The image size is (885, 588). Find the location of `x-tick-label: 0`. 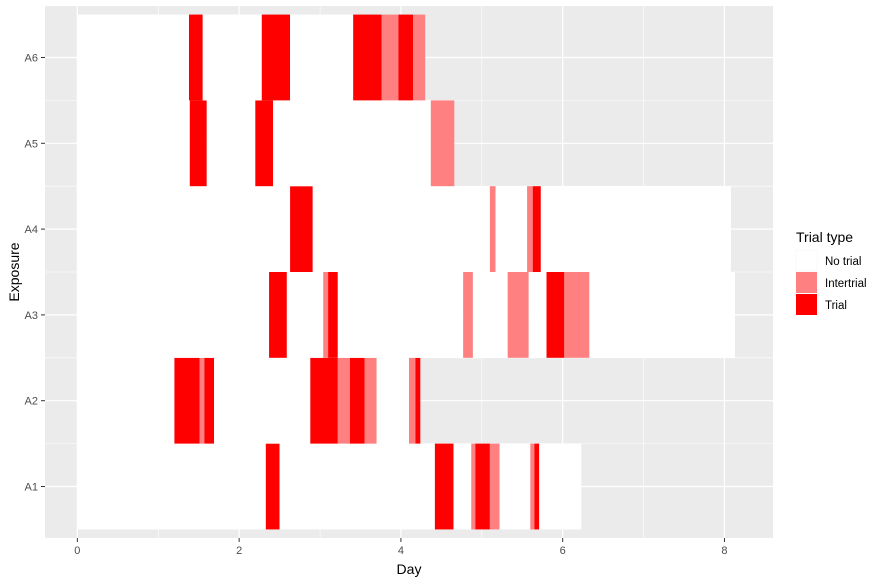

x-tick-label: 0 is located at coordinates (77, 551).